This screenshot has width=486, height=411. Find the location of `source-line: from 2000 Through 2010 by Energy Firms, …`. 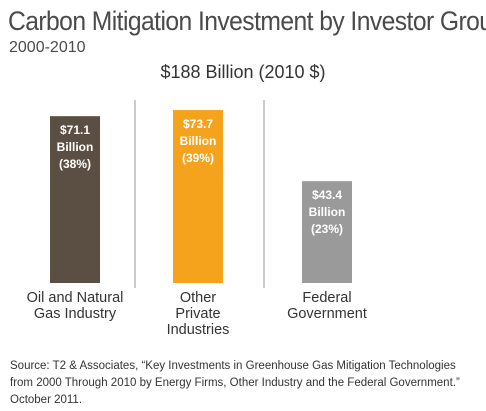

source-line: from 2000 Through 2010 by Energy Firms, … is located at coordinates (235, 383).